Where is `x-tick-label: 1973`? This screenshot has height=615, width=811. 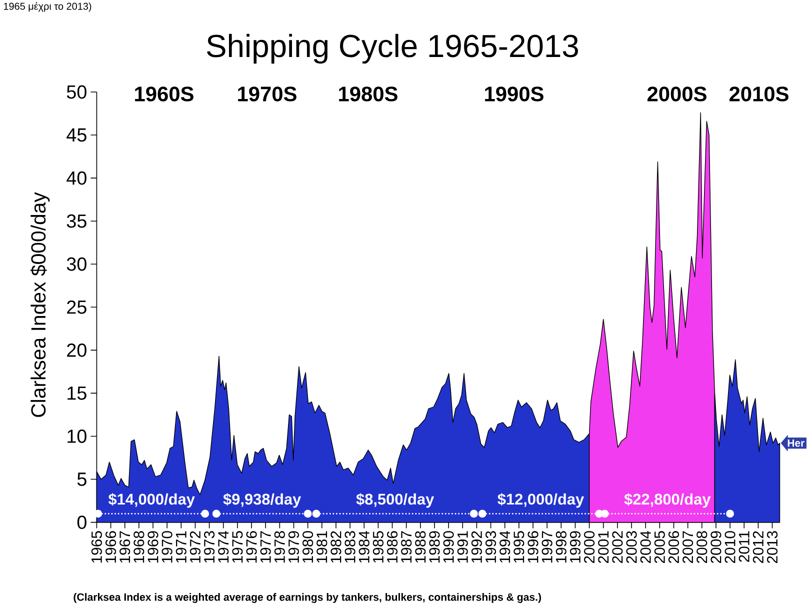 x-tick-label: 1973 is located at coordinates (209, 547).